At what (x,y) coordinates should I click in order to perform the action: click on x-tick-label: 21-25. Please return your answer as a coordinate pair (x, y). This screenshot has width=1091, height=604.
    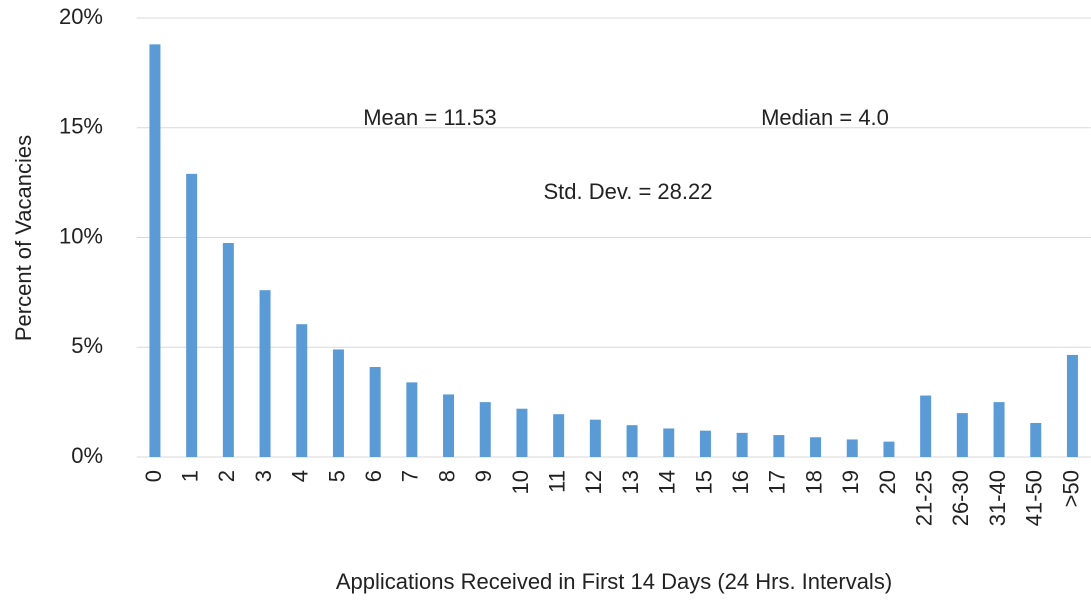
    Looking at the image, I should click on (923, 498).